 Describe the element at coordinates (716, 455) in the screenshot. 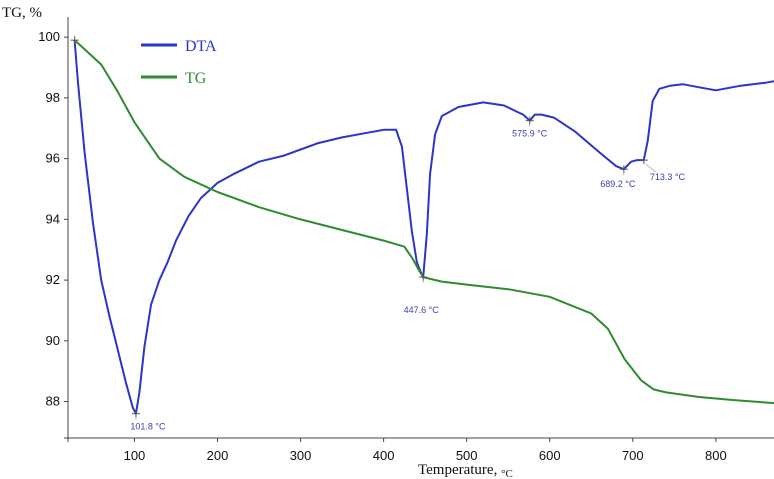

I see `x-tick-label: 800` at that location.